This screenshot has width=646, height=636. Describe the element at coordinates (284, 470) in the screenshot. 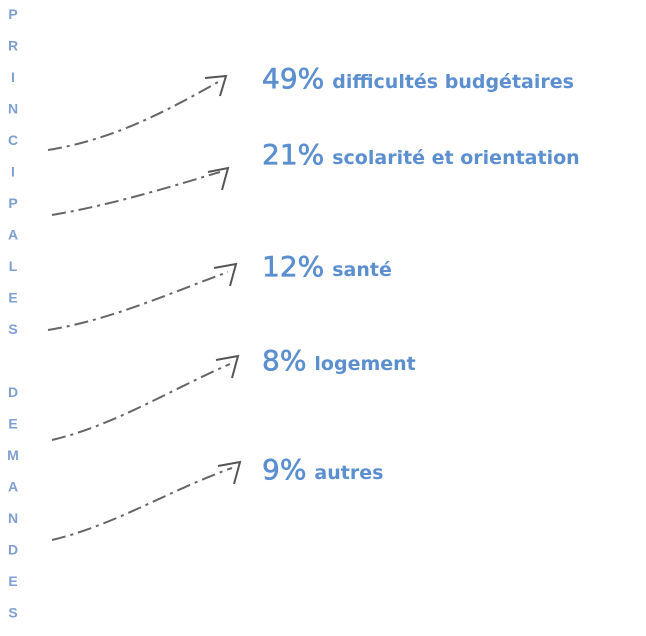

I see `percent: 9%` at that location.